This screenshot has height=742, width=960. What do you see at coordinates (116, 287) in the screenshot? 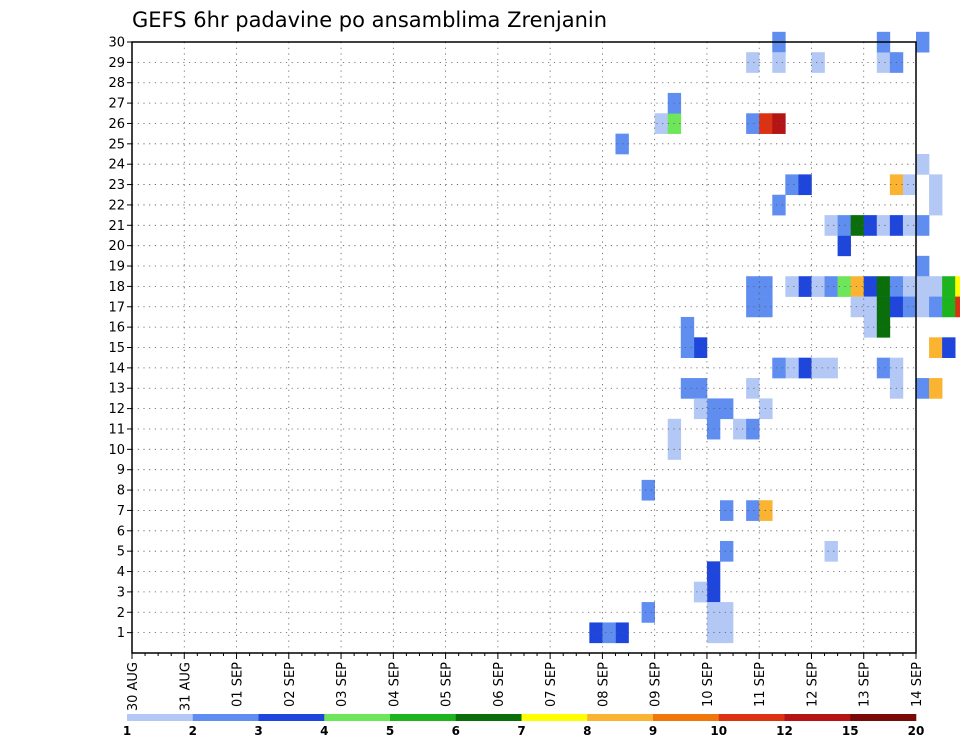
I see `y-tick-label: 18` at bounding box center [116, 287].